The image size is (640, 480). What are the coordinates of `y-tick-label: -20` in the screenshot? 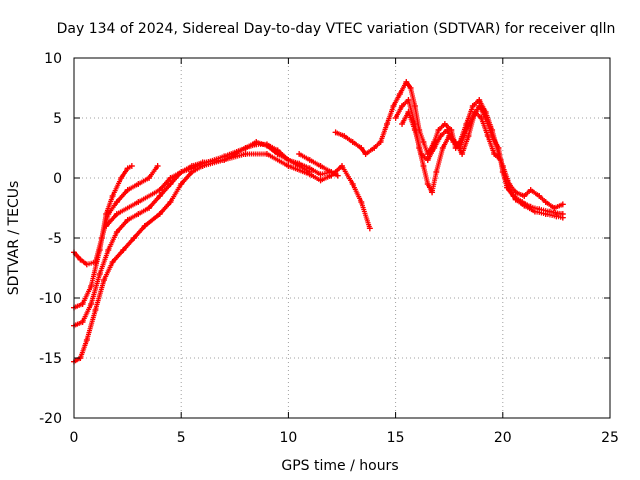 It's located at (50, 419).